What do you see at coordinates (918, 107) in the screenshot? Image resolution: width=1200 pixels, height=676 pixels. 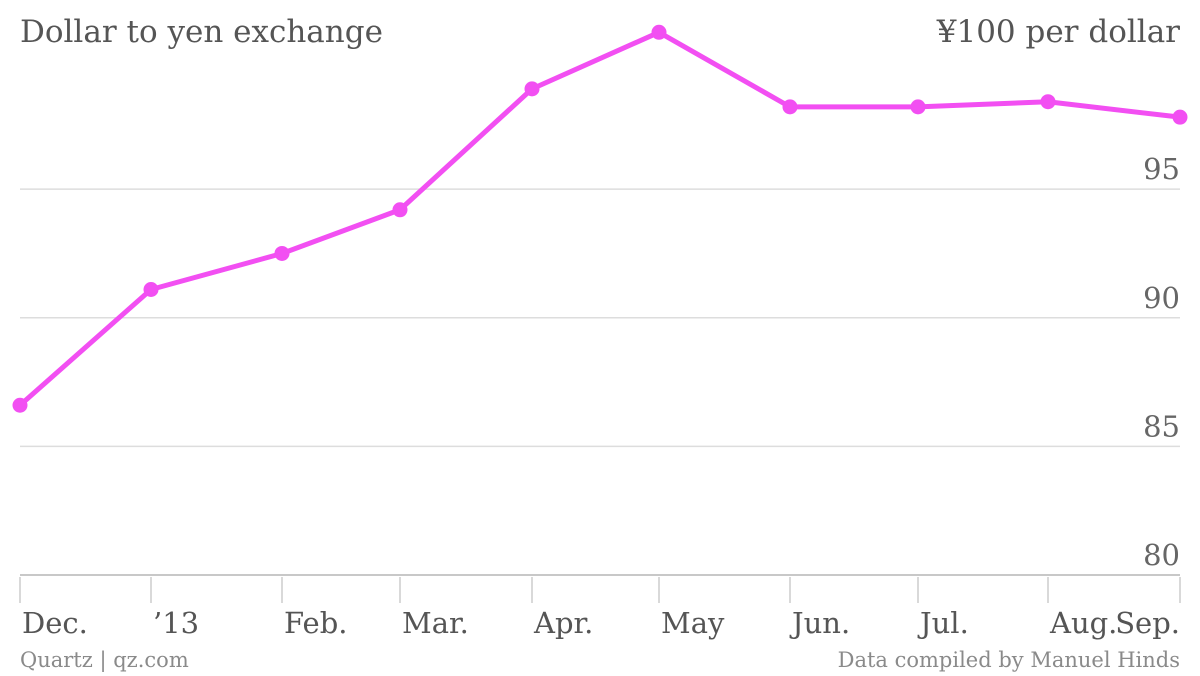 I see `data-point-Jul.` at bounding box center [918, 107].